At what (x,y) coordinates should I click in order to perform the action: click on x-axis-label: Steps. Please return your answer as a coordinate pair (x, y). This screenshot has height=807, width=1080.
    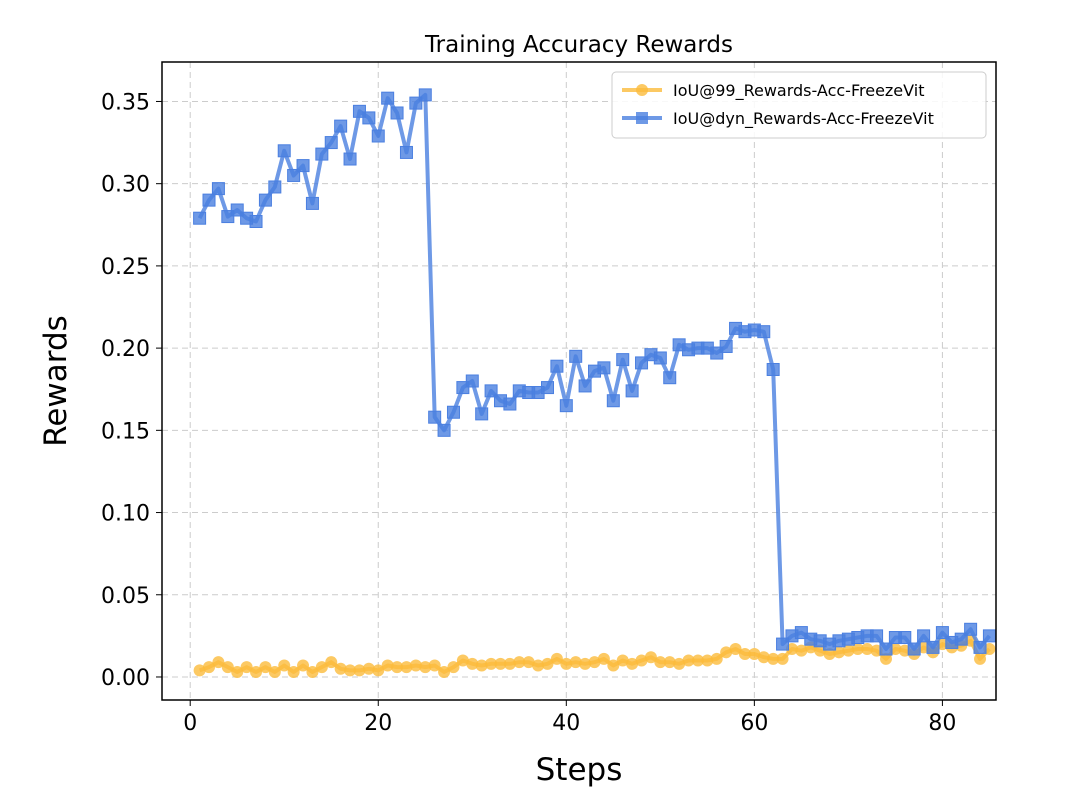
    Looking at the image, I should click on (579, 770).